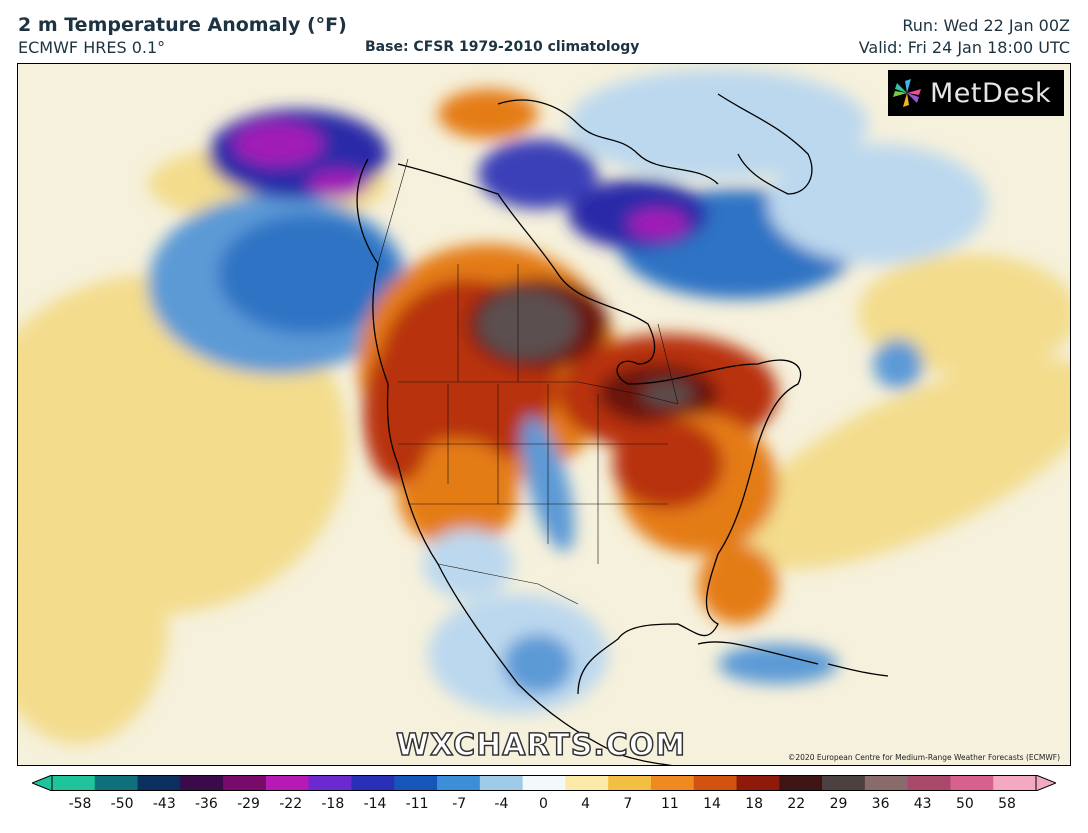 The width and height of the screenshot is (1088, 833). I want to click on run-time-label: Run: Wed 22 Jan 00Z, so click(986, 25).